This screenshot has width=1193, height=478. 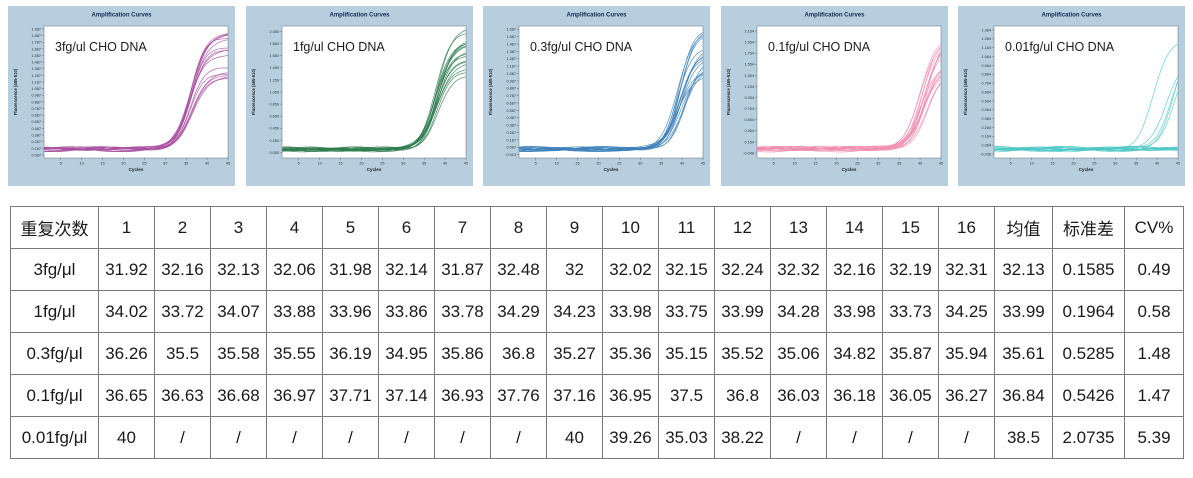 I want to click on ct-value-cell: 36.63, so click(x=182, y=395).